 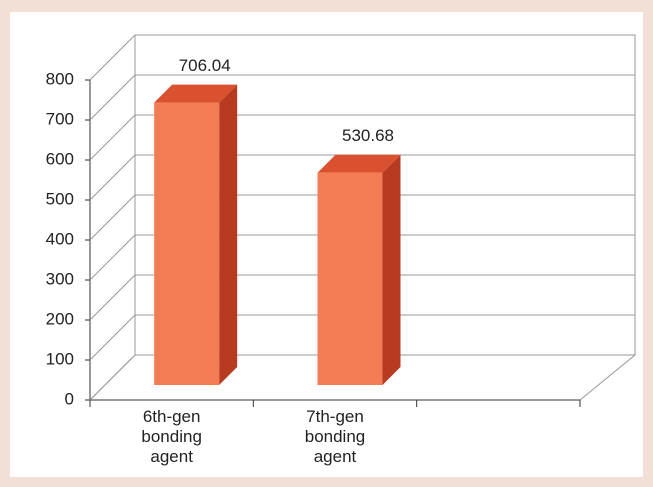 What do you see at coordinates (60, 78) in the screenshot?
I see `y-tick-label: 800` at bounding box center [60, 78].